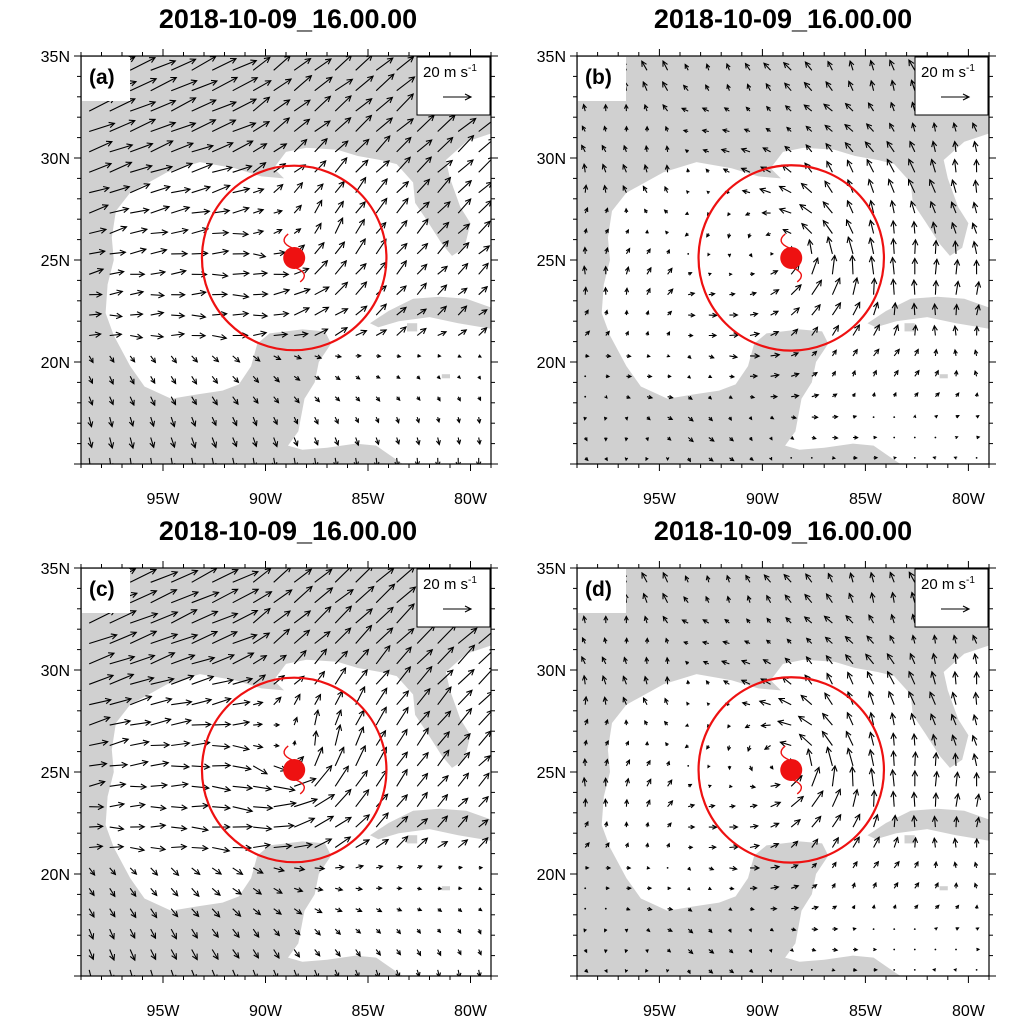 The width and height of the screenshot is (1024, 1024). I want to click on lat-tick-label: 35N, so click(551, 57).